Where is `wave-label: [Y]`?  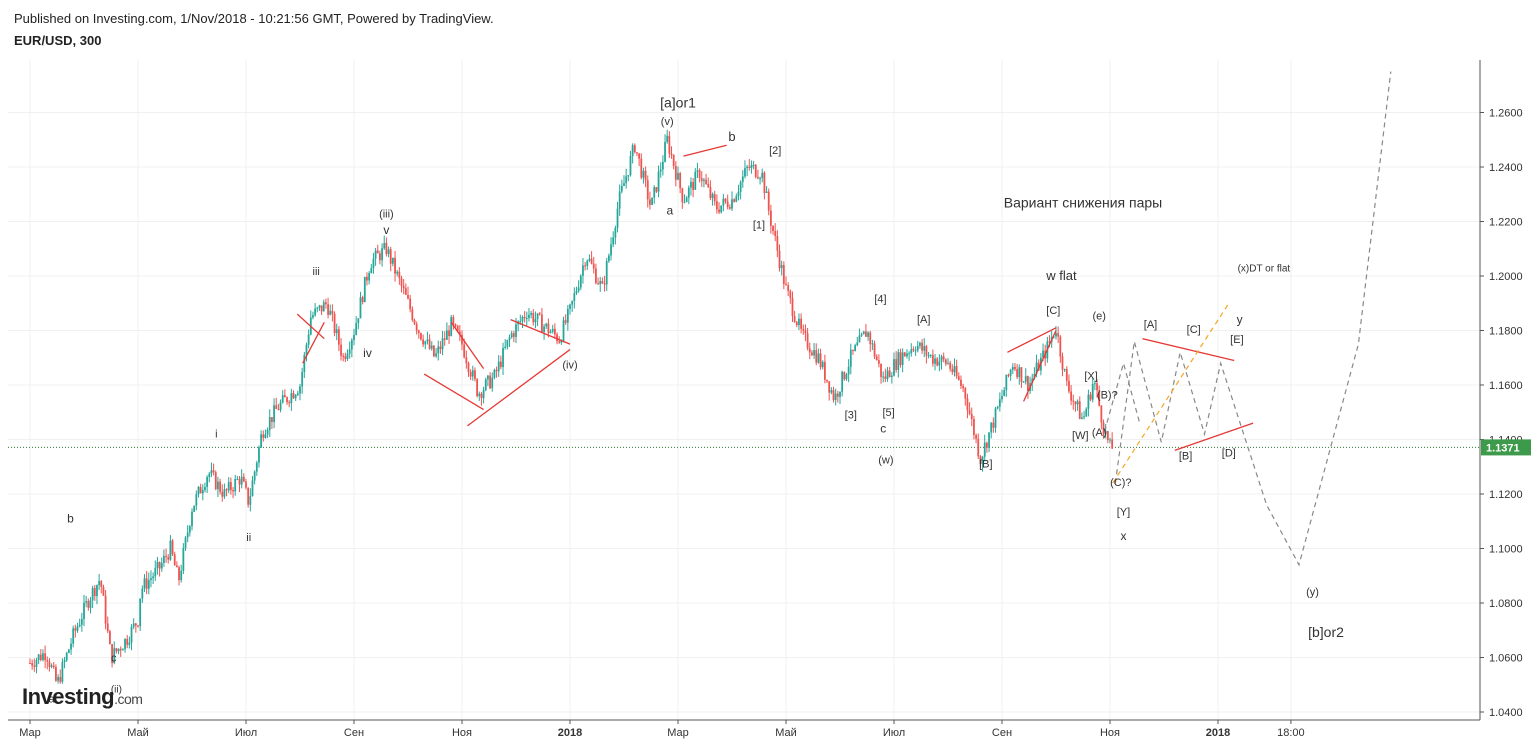 wave-label: [Y] is located at coordinates (1123, 512).